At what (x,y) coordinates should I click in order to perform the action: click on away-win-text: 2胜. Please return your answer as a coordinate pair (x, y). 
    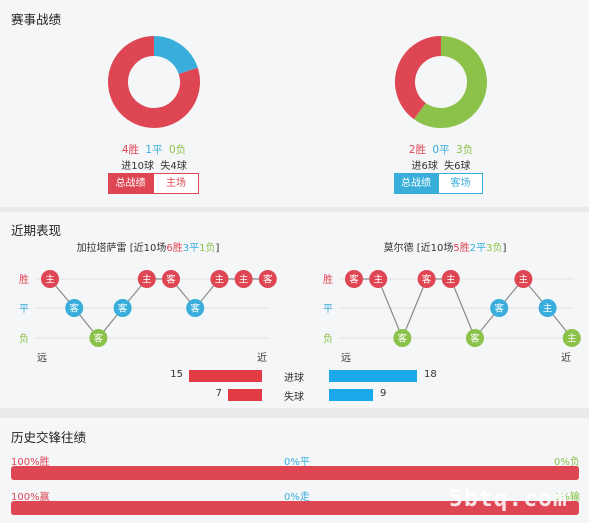
    Looking at the image, I should click on (417, 150).